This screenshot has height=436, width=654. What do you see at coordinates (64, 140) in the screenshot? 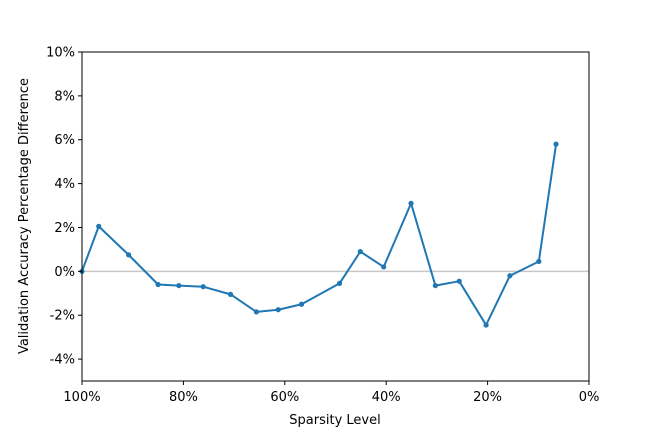
I see `y-tick-label: 6%` at bounding box center [64, 140].